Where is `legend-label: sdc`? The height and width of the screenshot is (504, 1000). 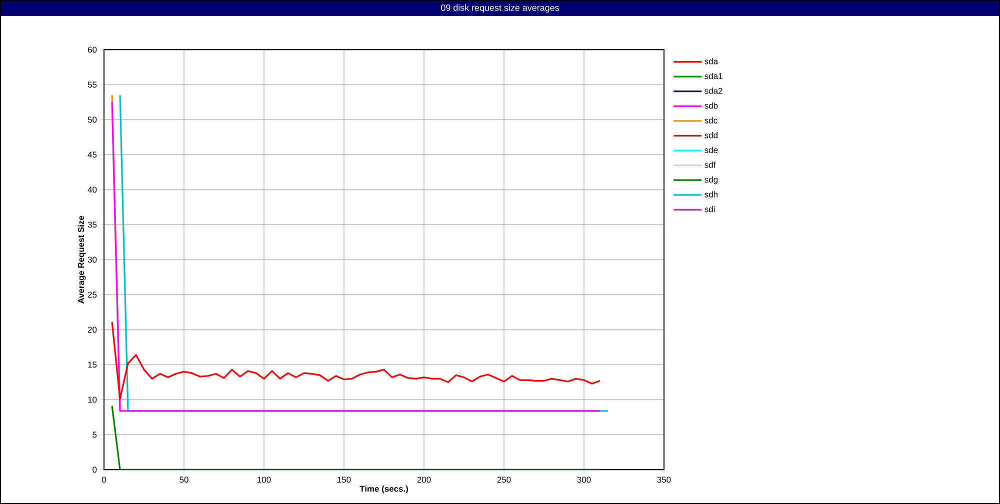 legend-label: sdc is located at coordinates (711, 120).